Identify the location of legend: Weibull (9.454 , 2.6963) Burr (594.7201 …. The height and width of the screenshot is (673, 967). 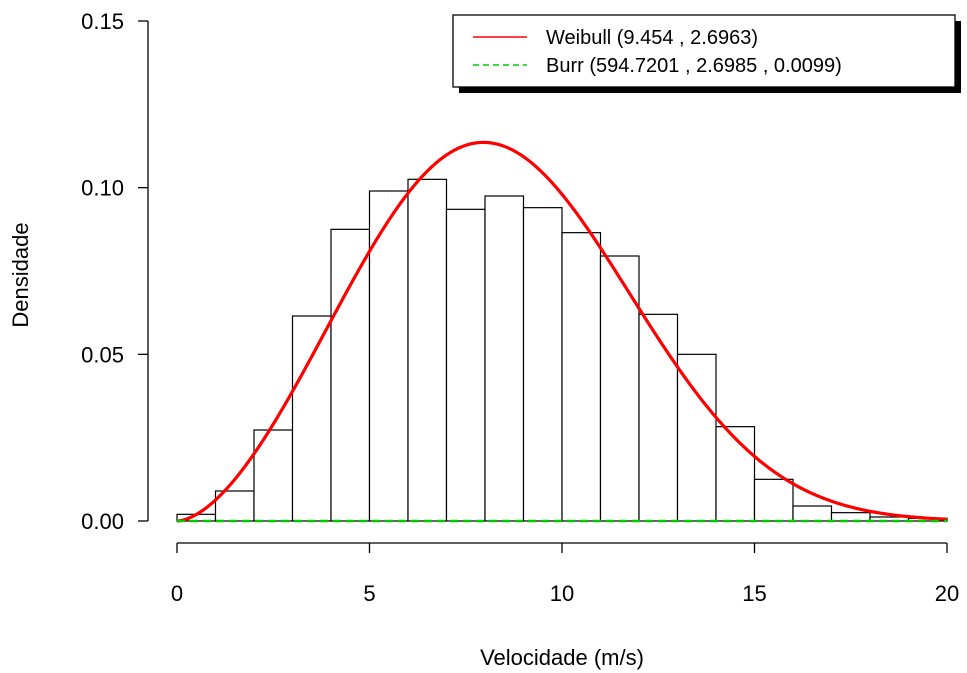
(706, 53).